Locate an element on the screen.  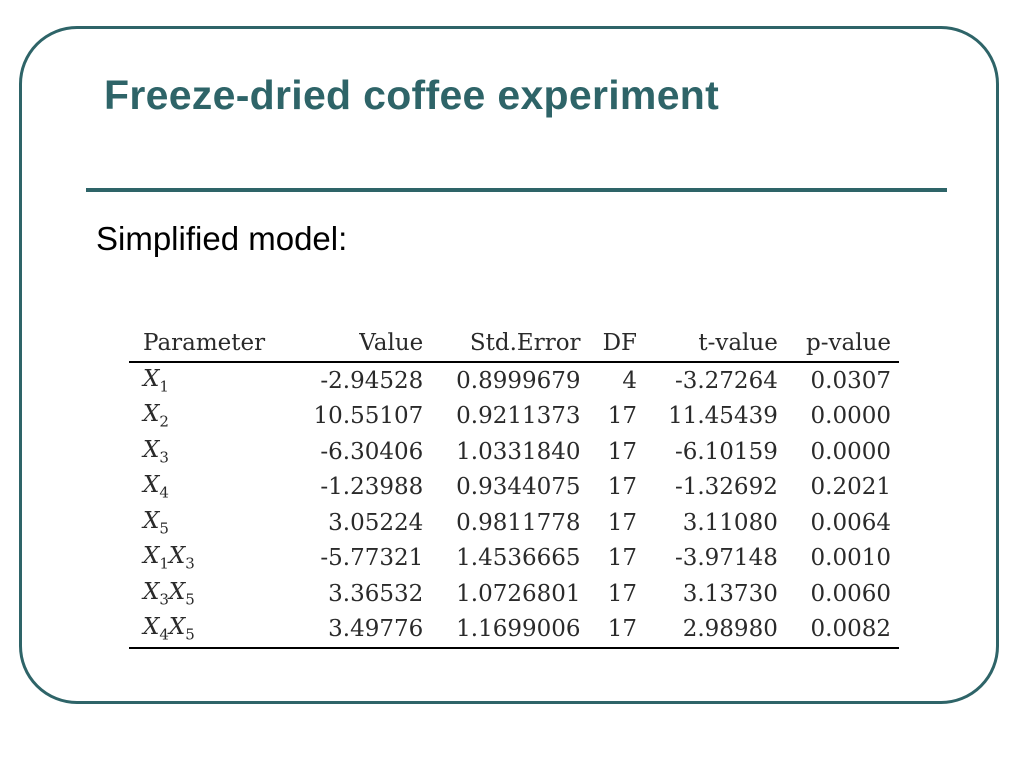
cell-std-error: 1.0331840 is located at coordinates (518, 451).